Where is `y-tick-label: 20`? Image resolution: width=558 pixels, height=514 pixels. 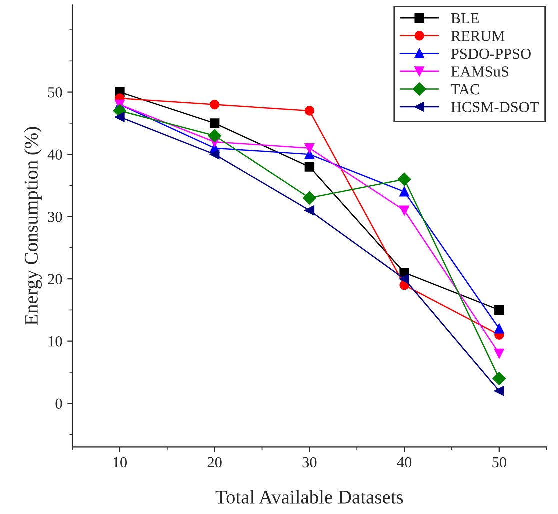
y-tick-label: 20 is located at coordinates (55, 279).